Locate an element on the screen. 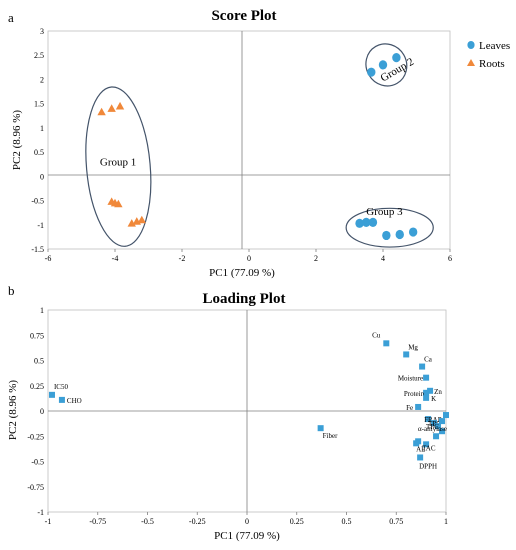  loading-point-moisture is located at coordinates (426, 377).